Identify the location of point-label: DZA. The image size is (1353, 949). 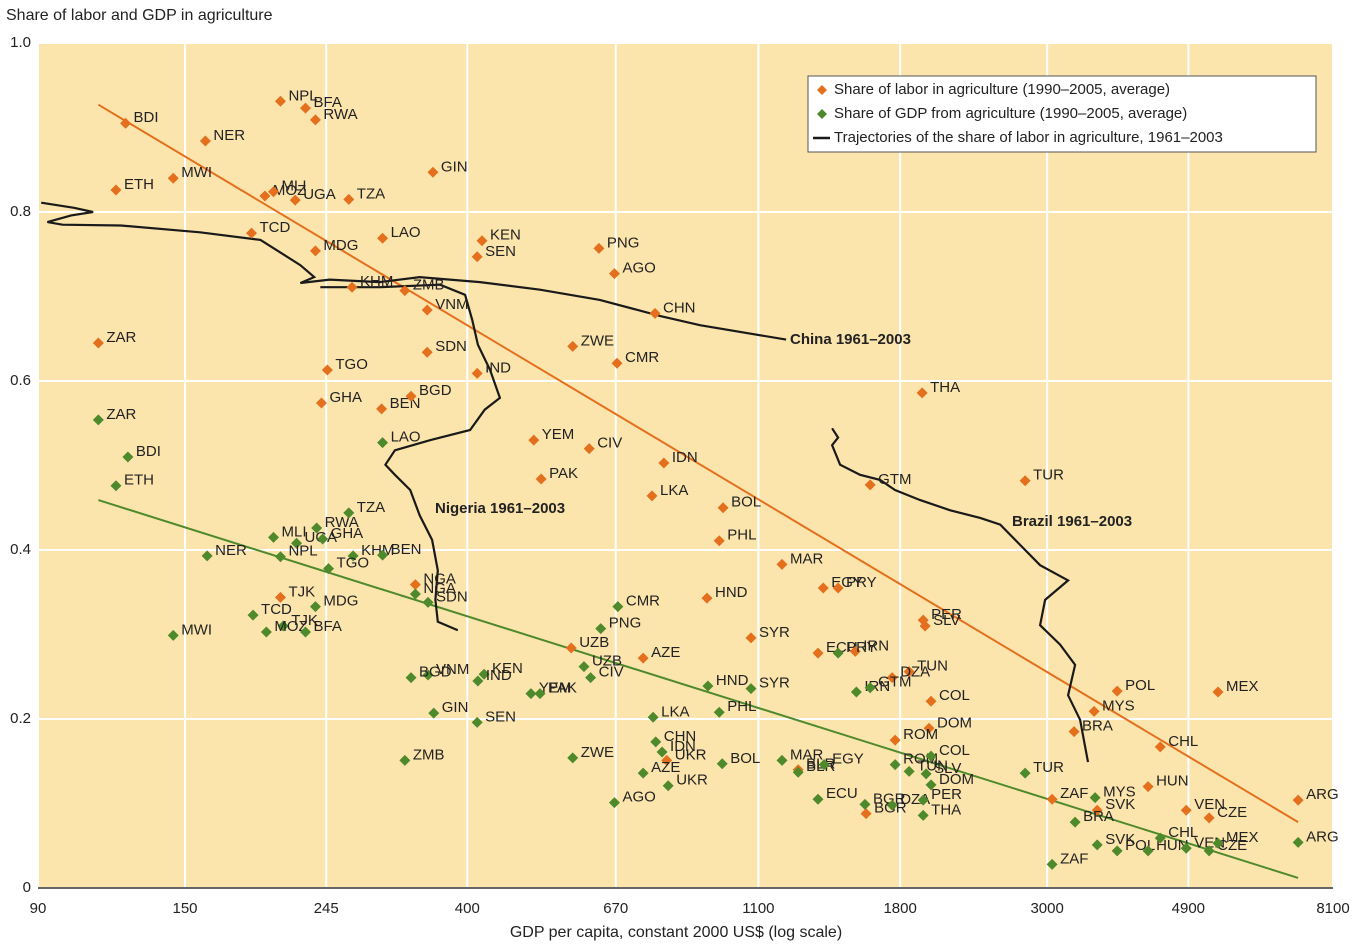
(915, 672).